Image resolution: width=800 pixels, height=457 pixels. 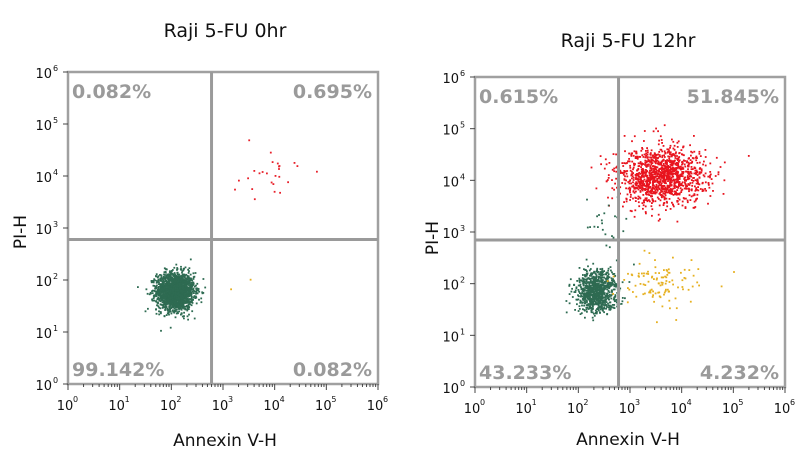 What do you see at coordinates (518, 97) in the screenshot?
I see `quadrant-label-top-left: 0.615%` at bounding box center [518, 97].